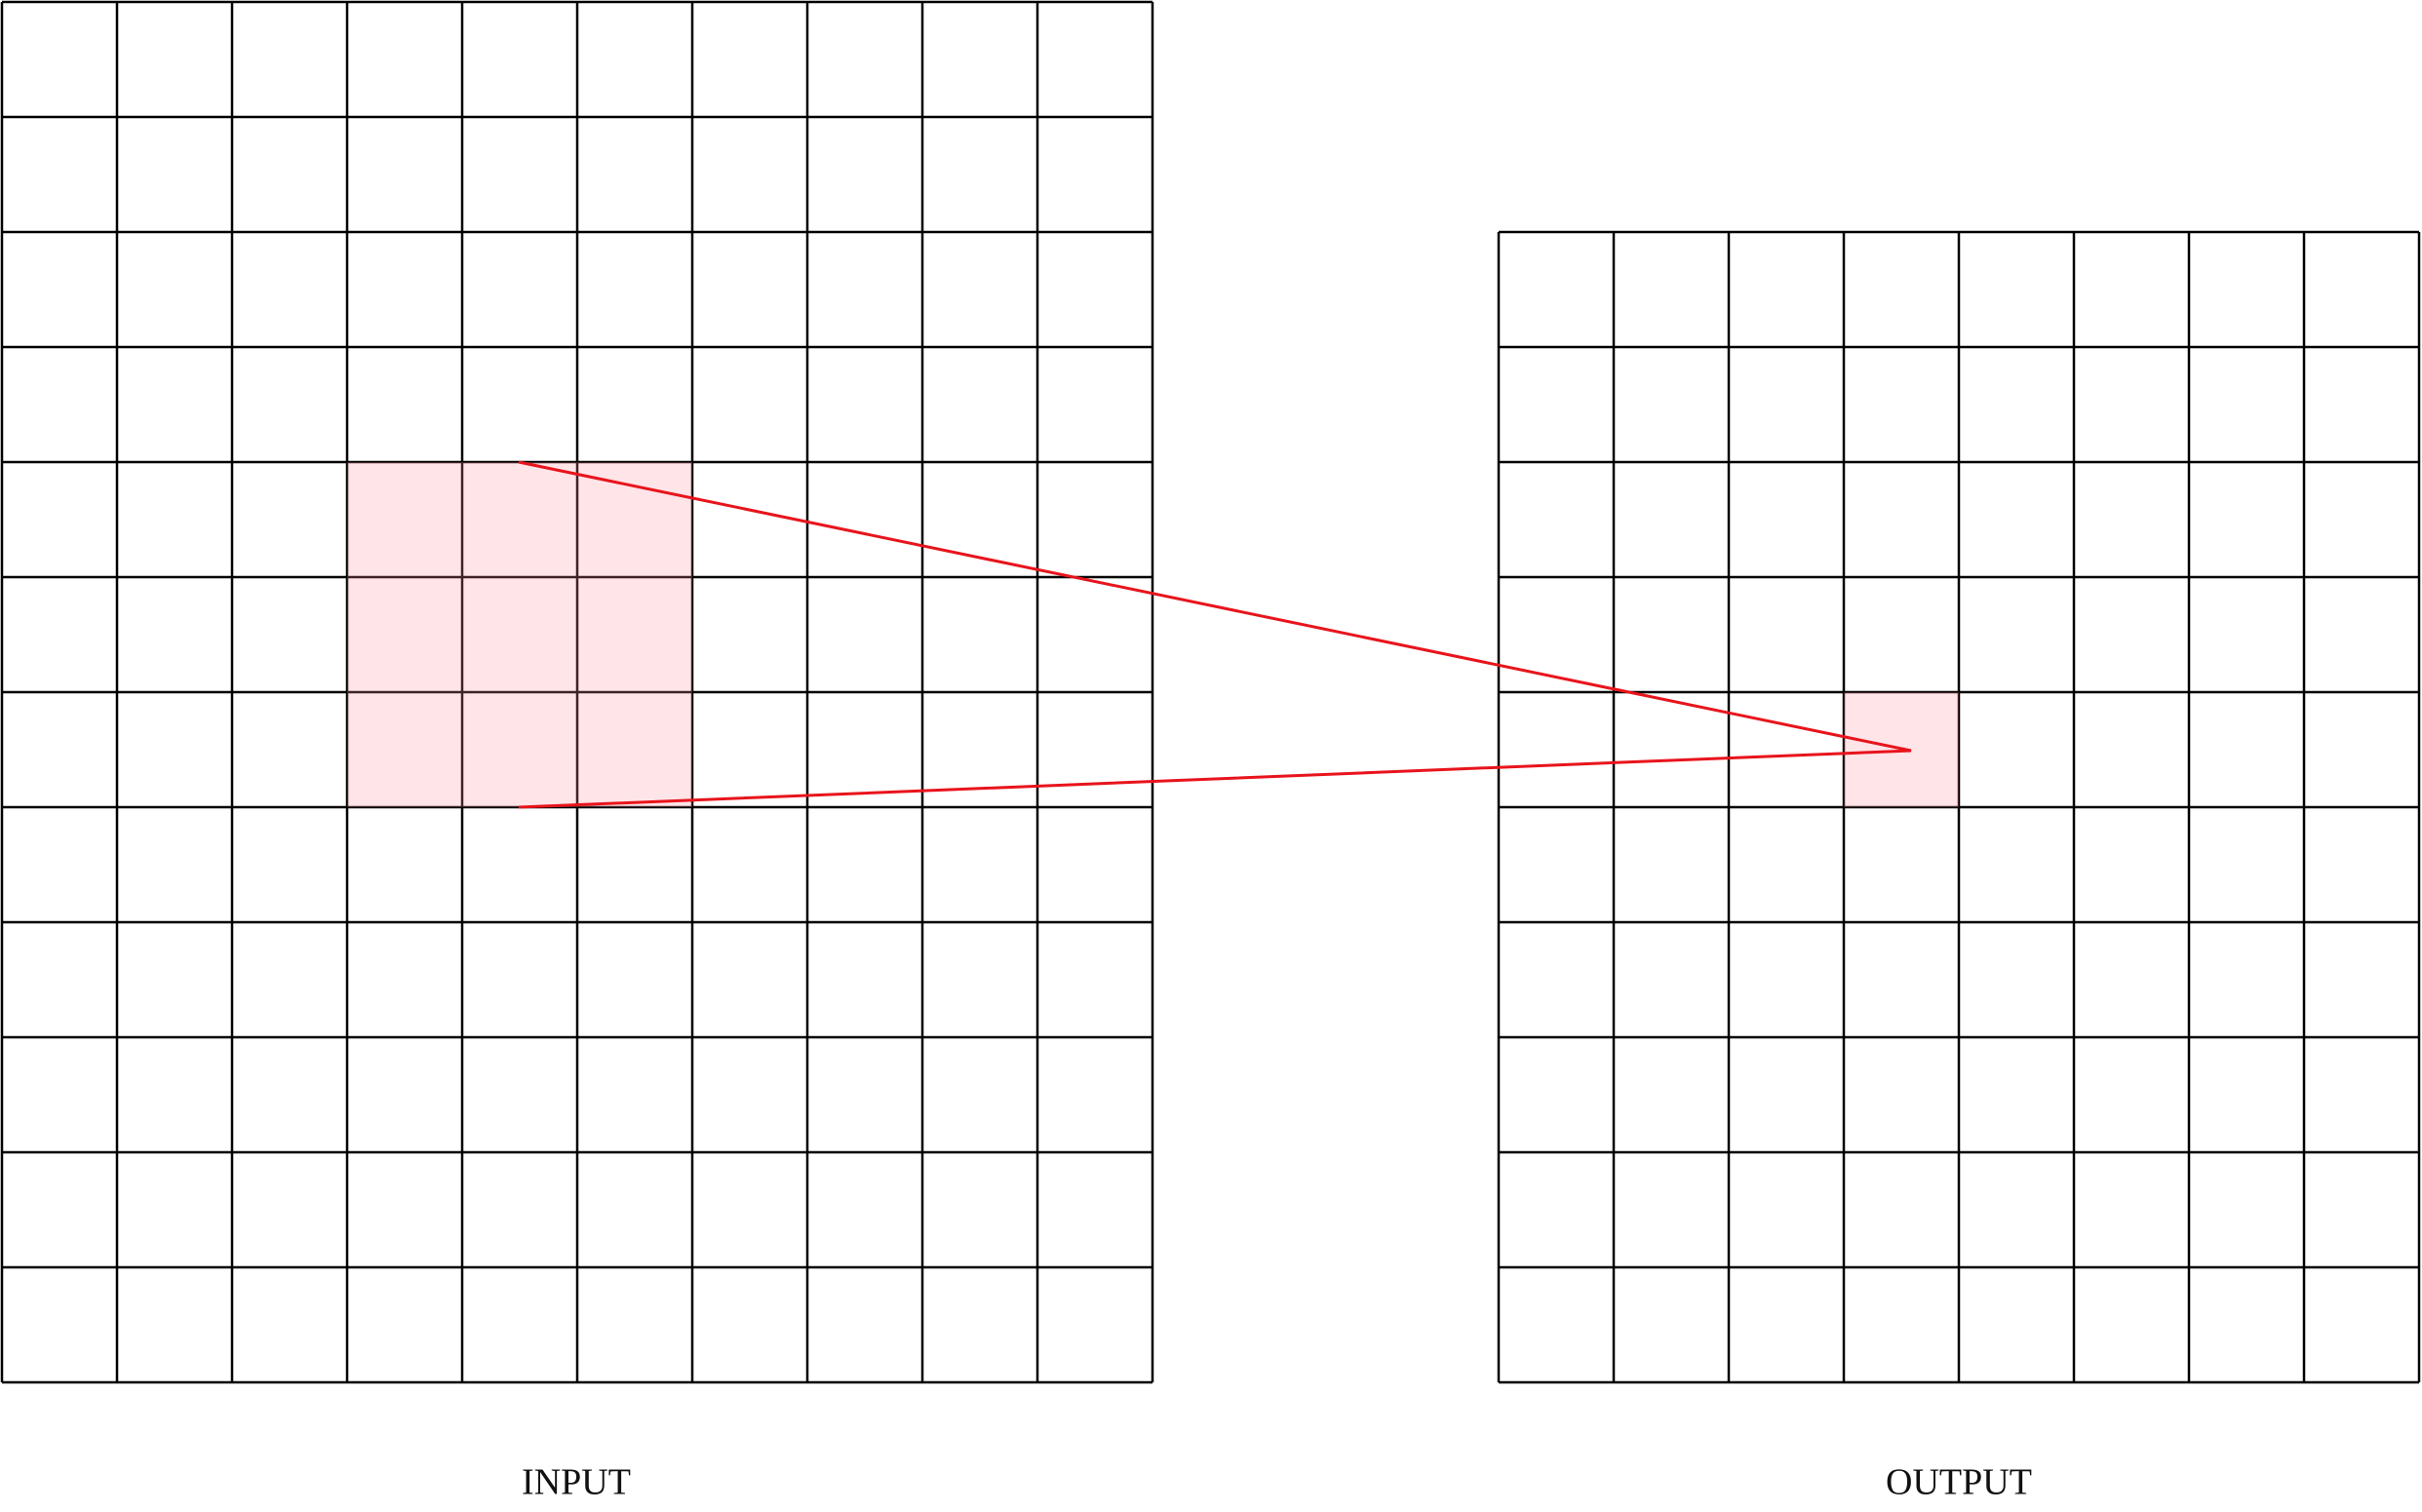 This screenshot has width=2422, height=1512. Describe the element at coordinates (576, 1482) in the screenshot. I see `input-label: INPUT` at that location.